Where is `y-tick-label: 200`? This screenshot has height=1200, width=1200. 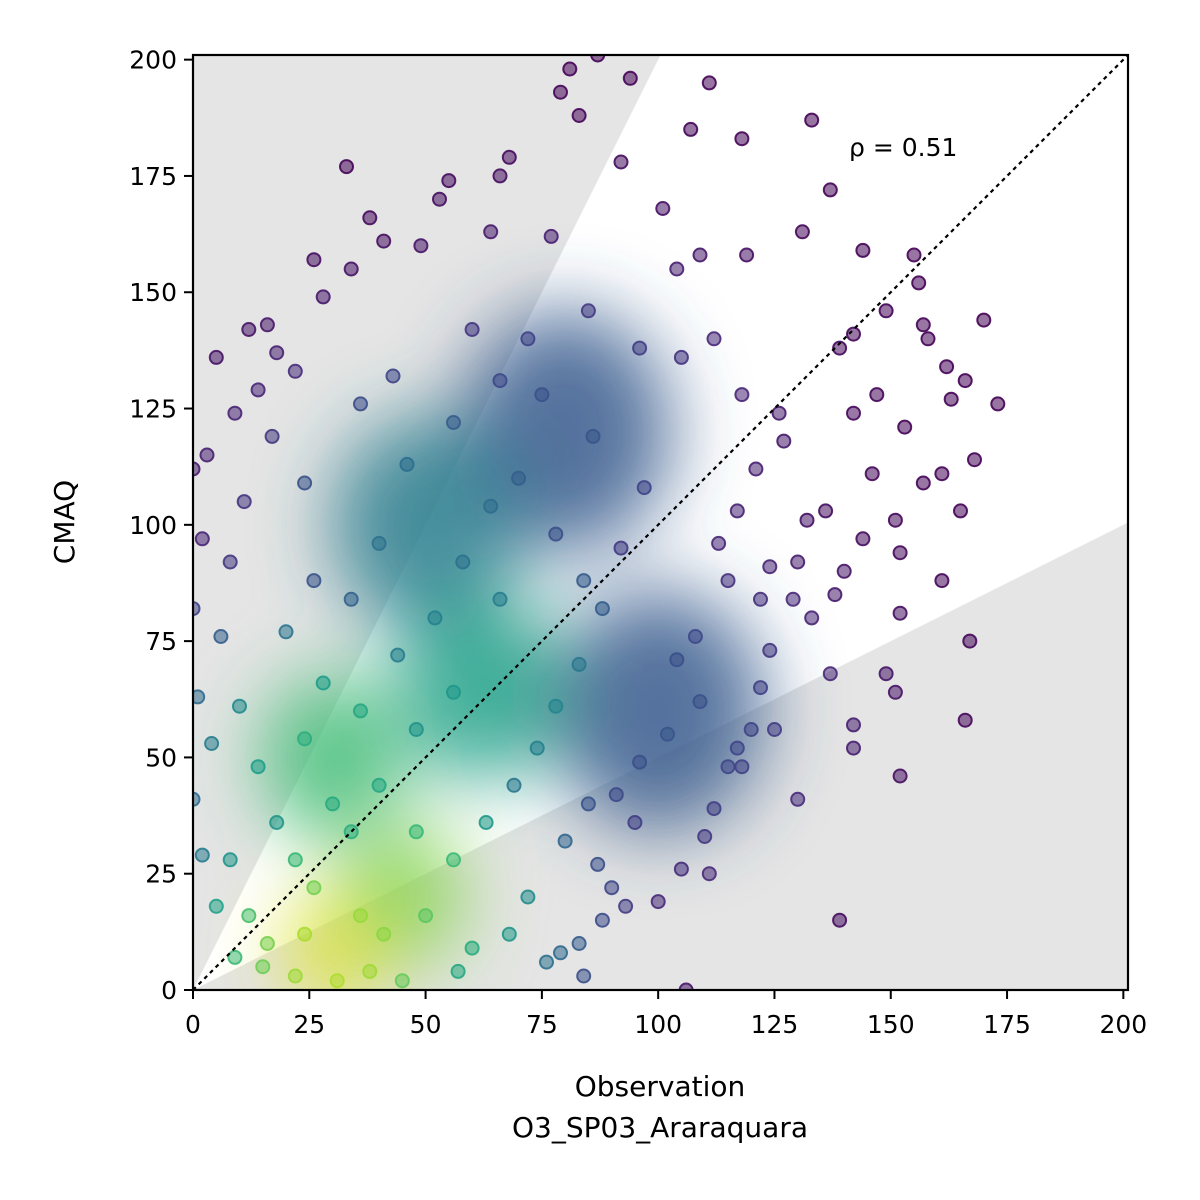
y-tick-label: 200 is located at coordinates (153, 60).